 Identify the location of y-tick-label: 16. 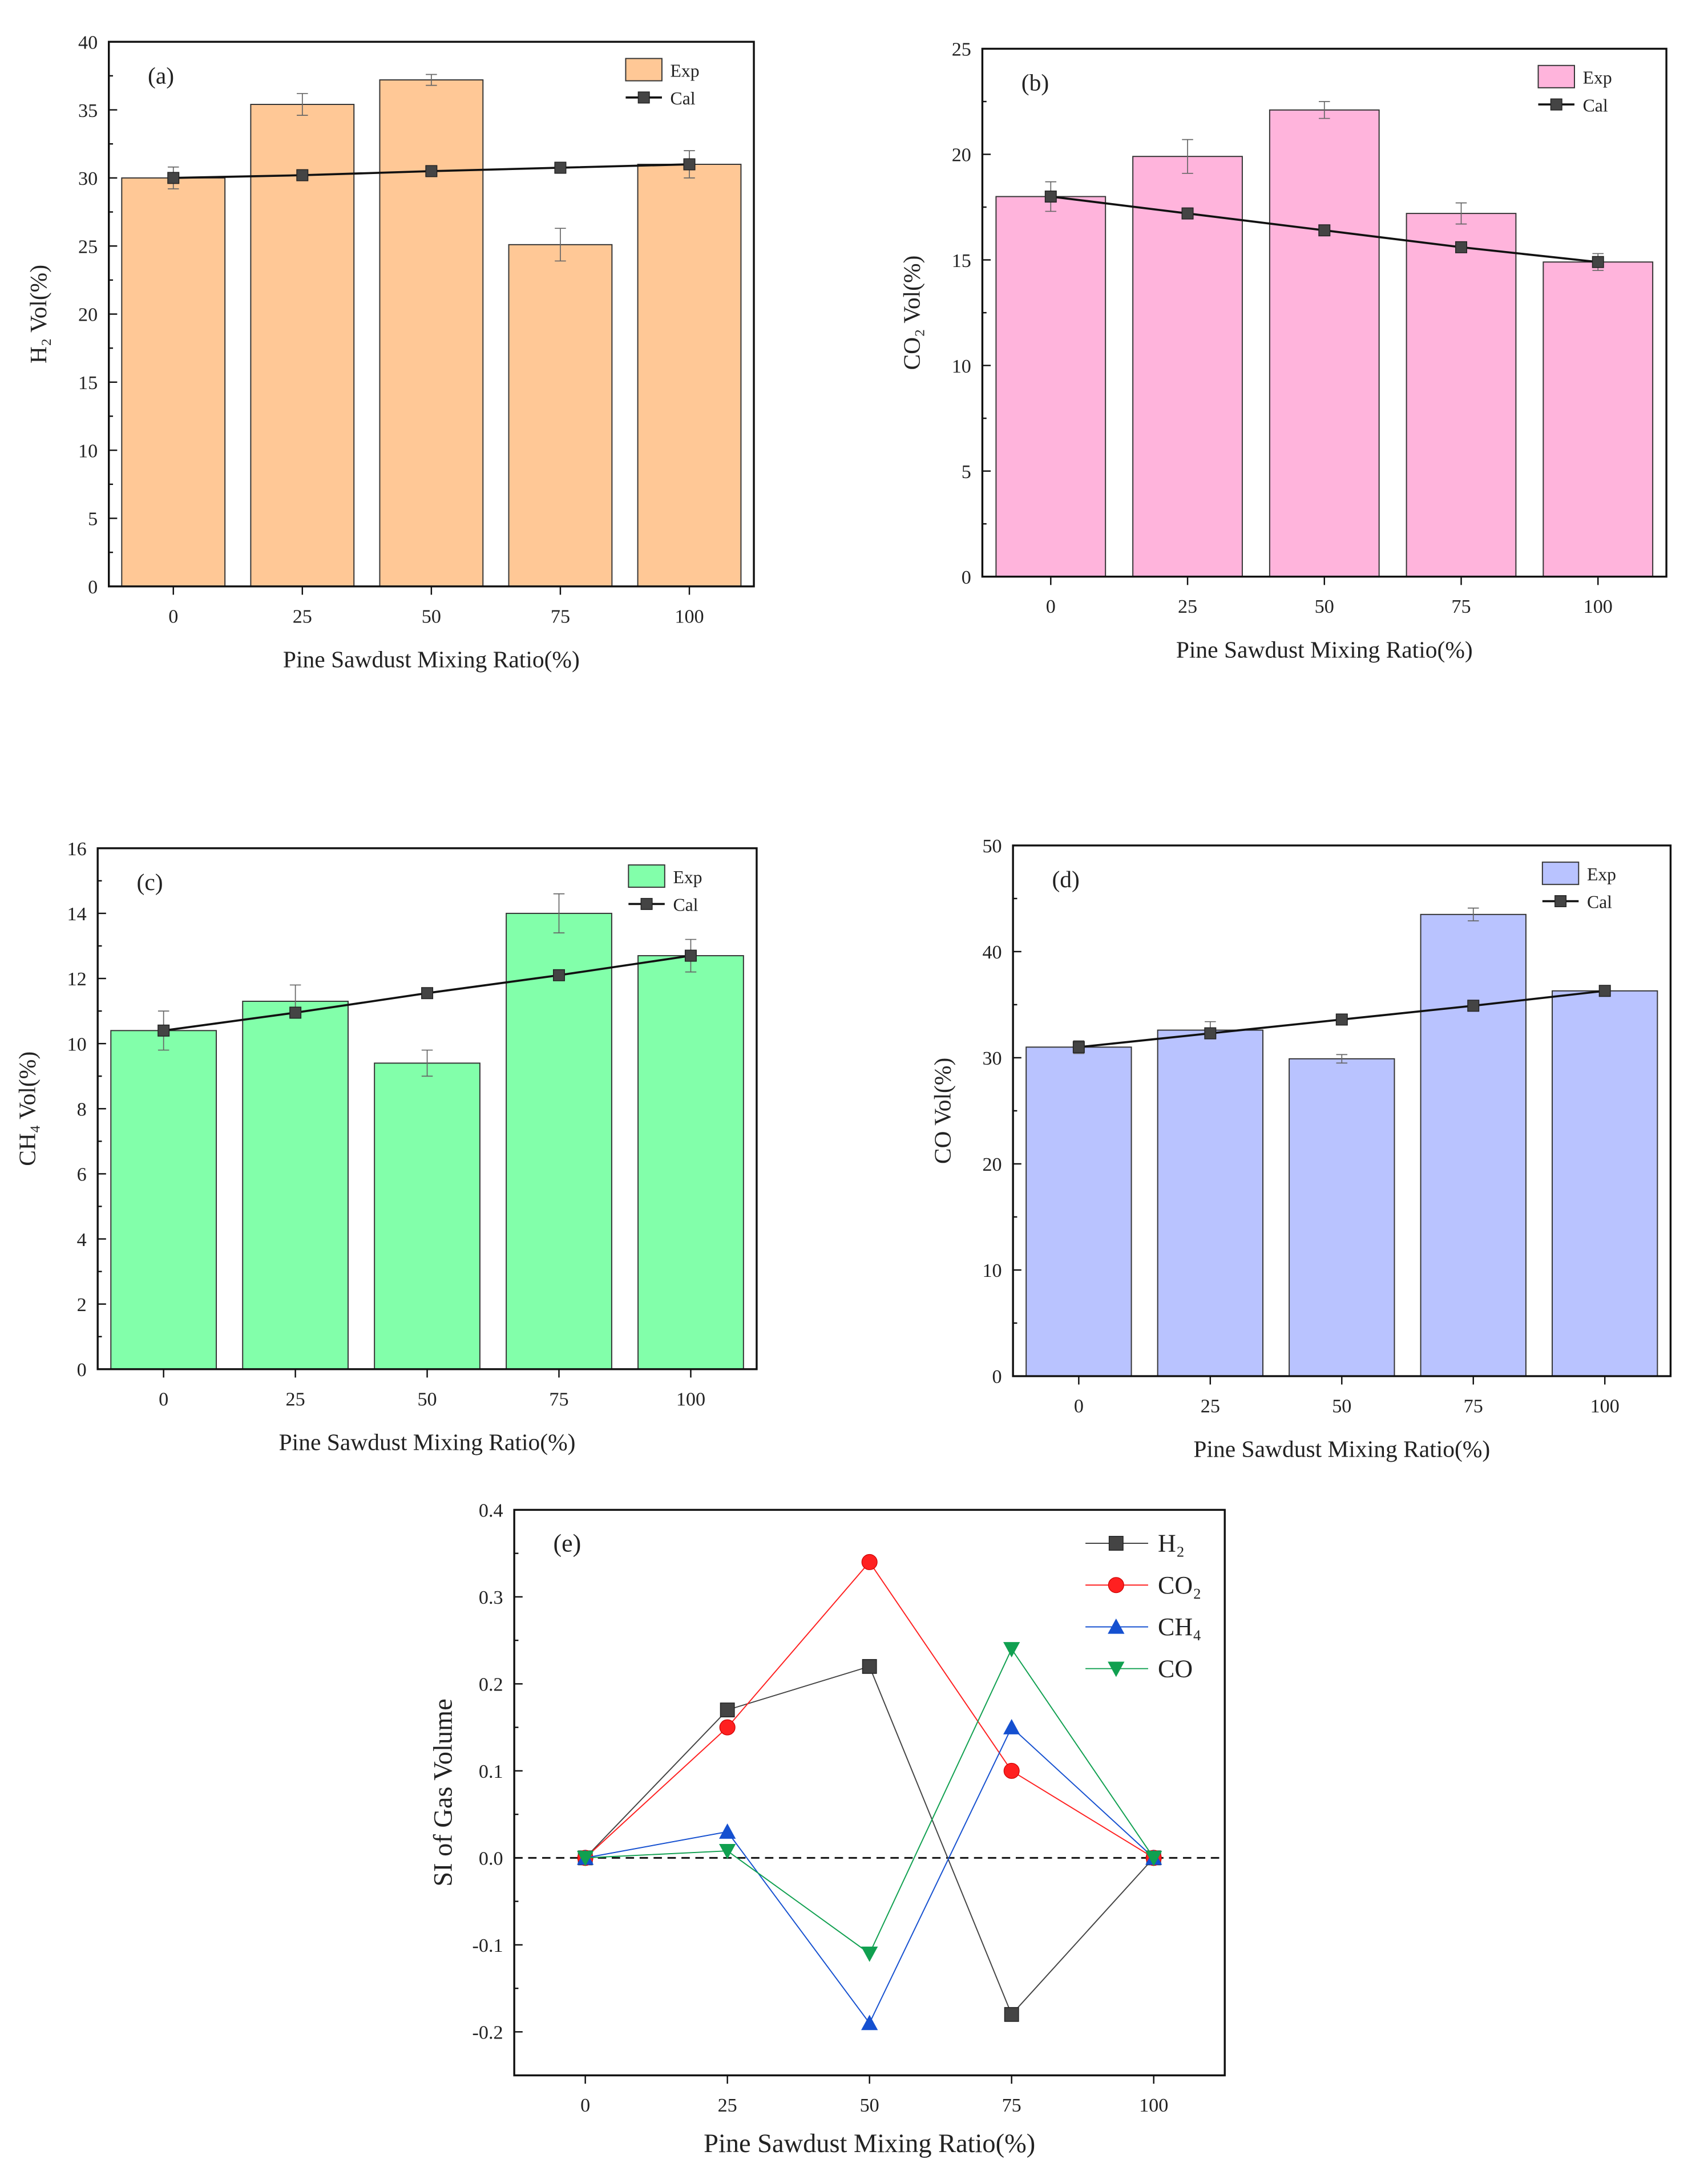
(76, 849).